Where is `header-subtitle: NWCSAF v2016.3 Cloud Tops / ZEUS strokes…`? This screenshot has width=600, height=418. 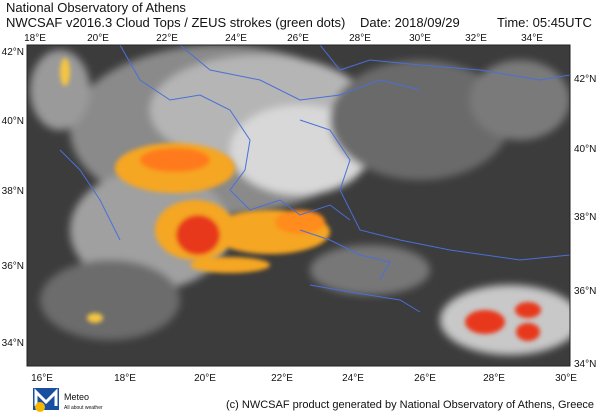
header-subtitle: NWCSAF v2016.3 Cloud Tops / ZEUS strokes… is located at coordinates (175, 22).